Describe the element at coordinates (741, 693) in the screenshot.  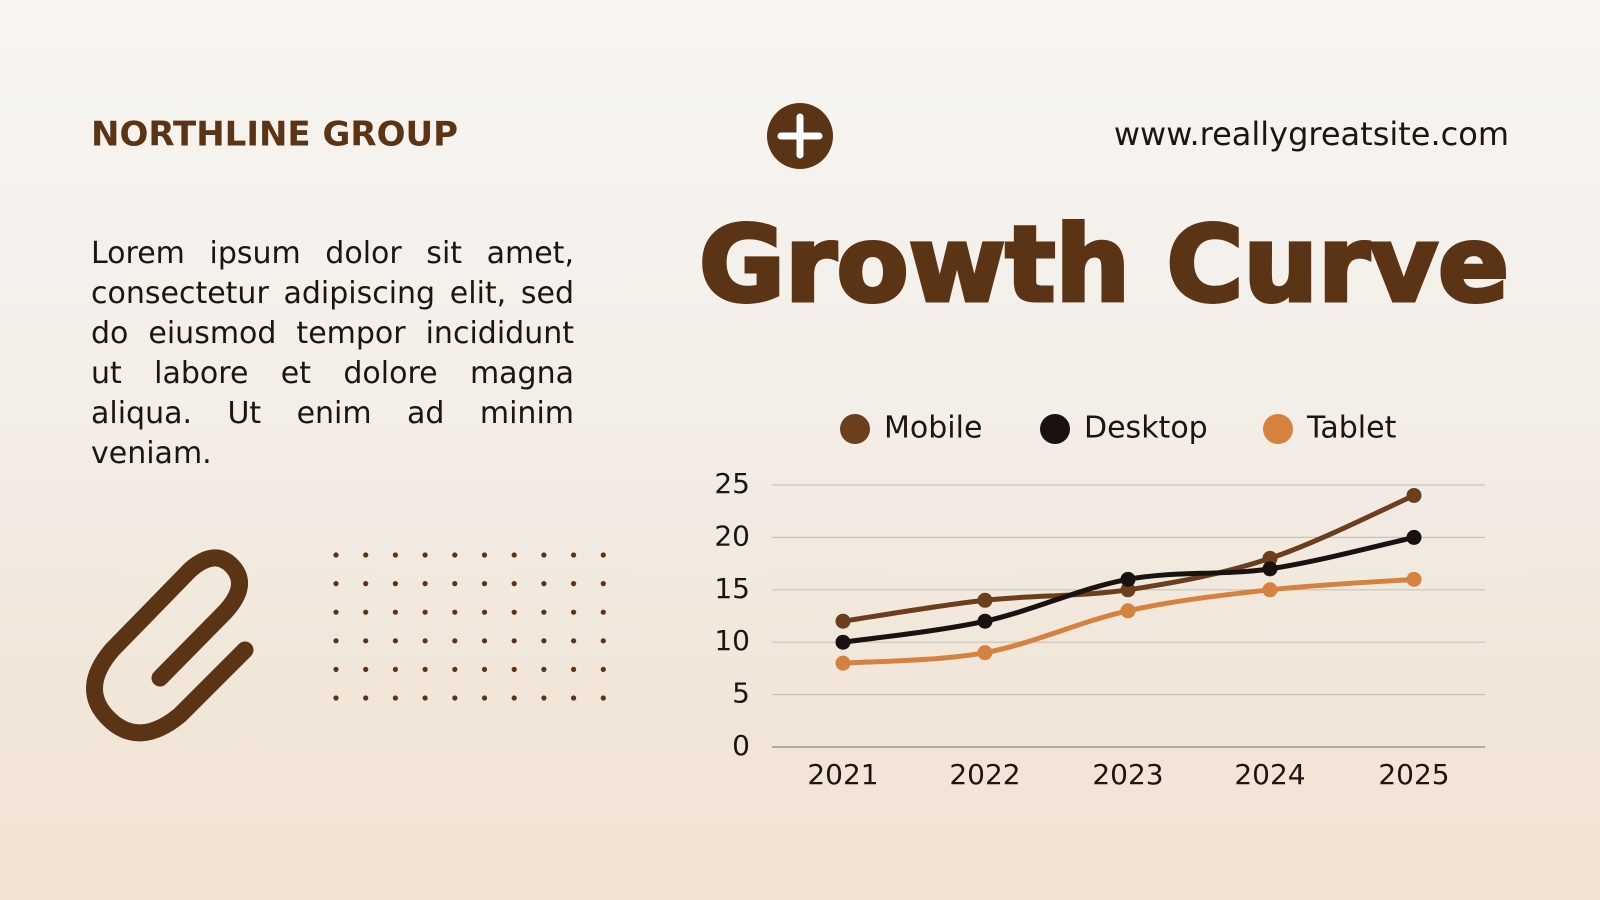
I see `y-tick-label: 5` at that location.